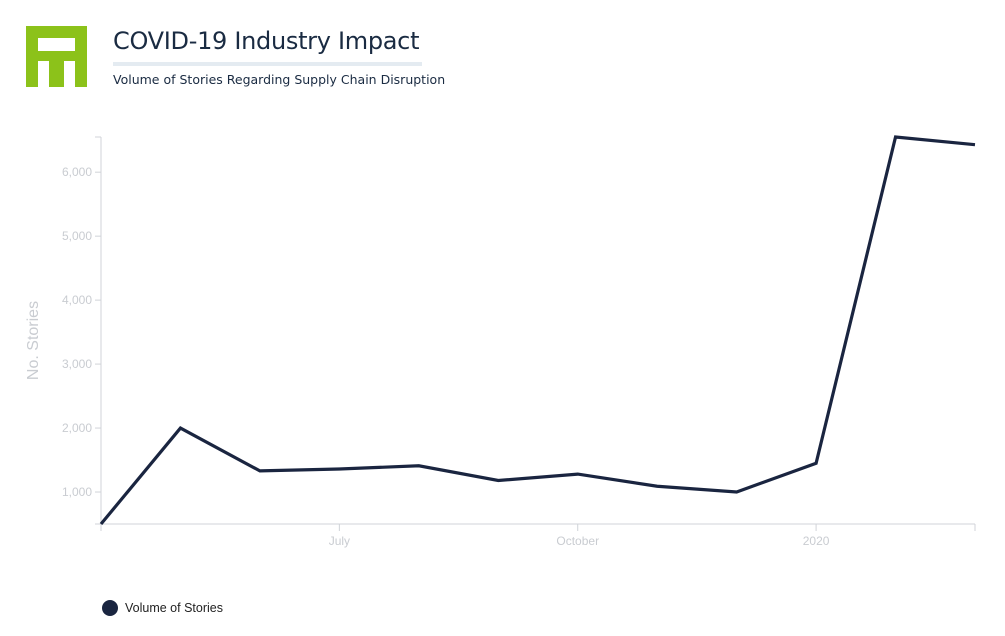  I want to click on legend-label: Volume of Stories, so click(174, 608).